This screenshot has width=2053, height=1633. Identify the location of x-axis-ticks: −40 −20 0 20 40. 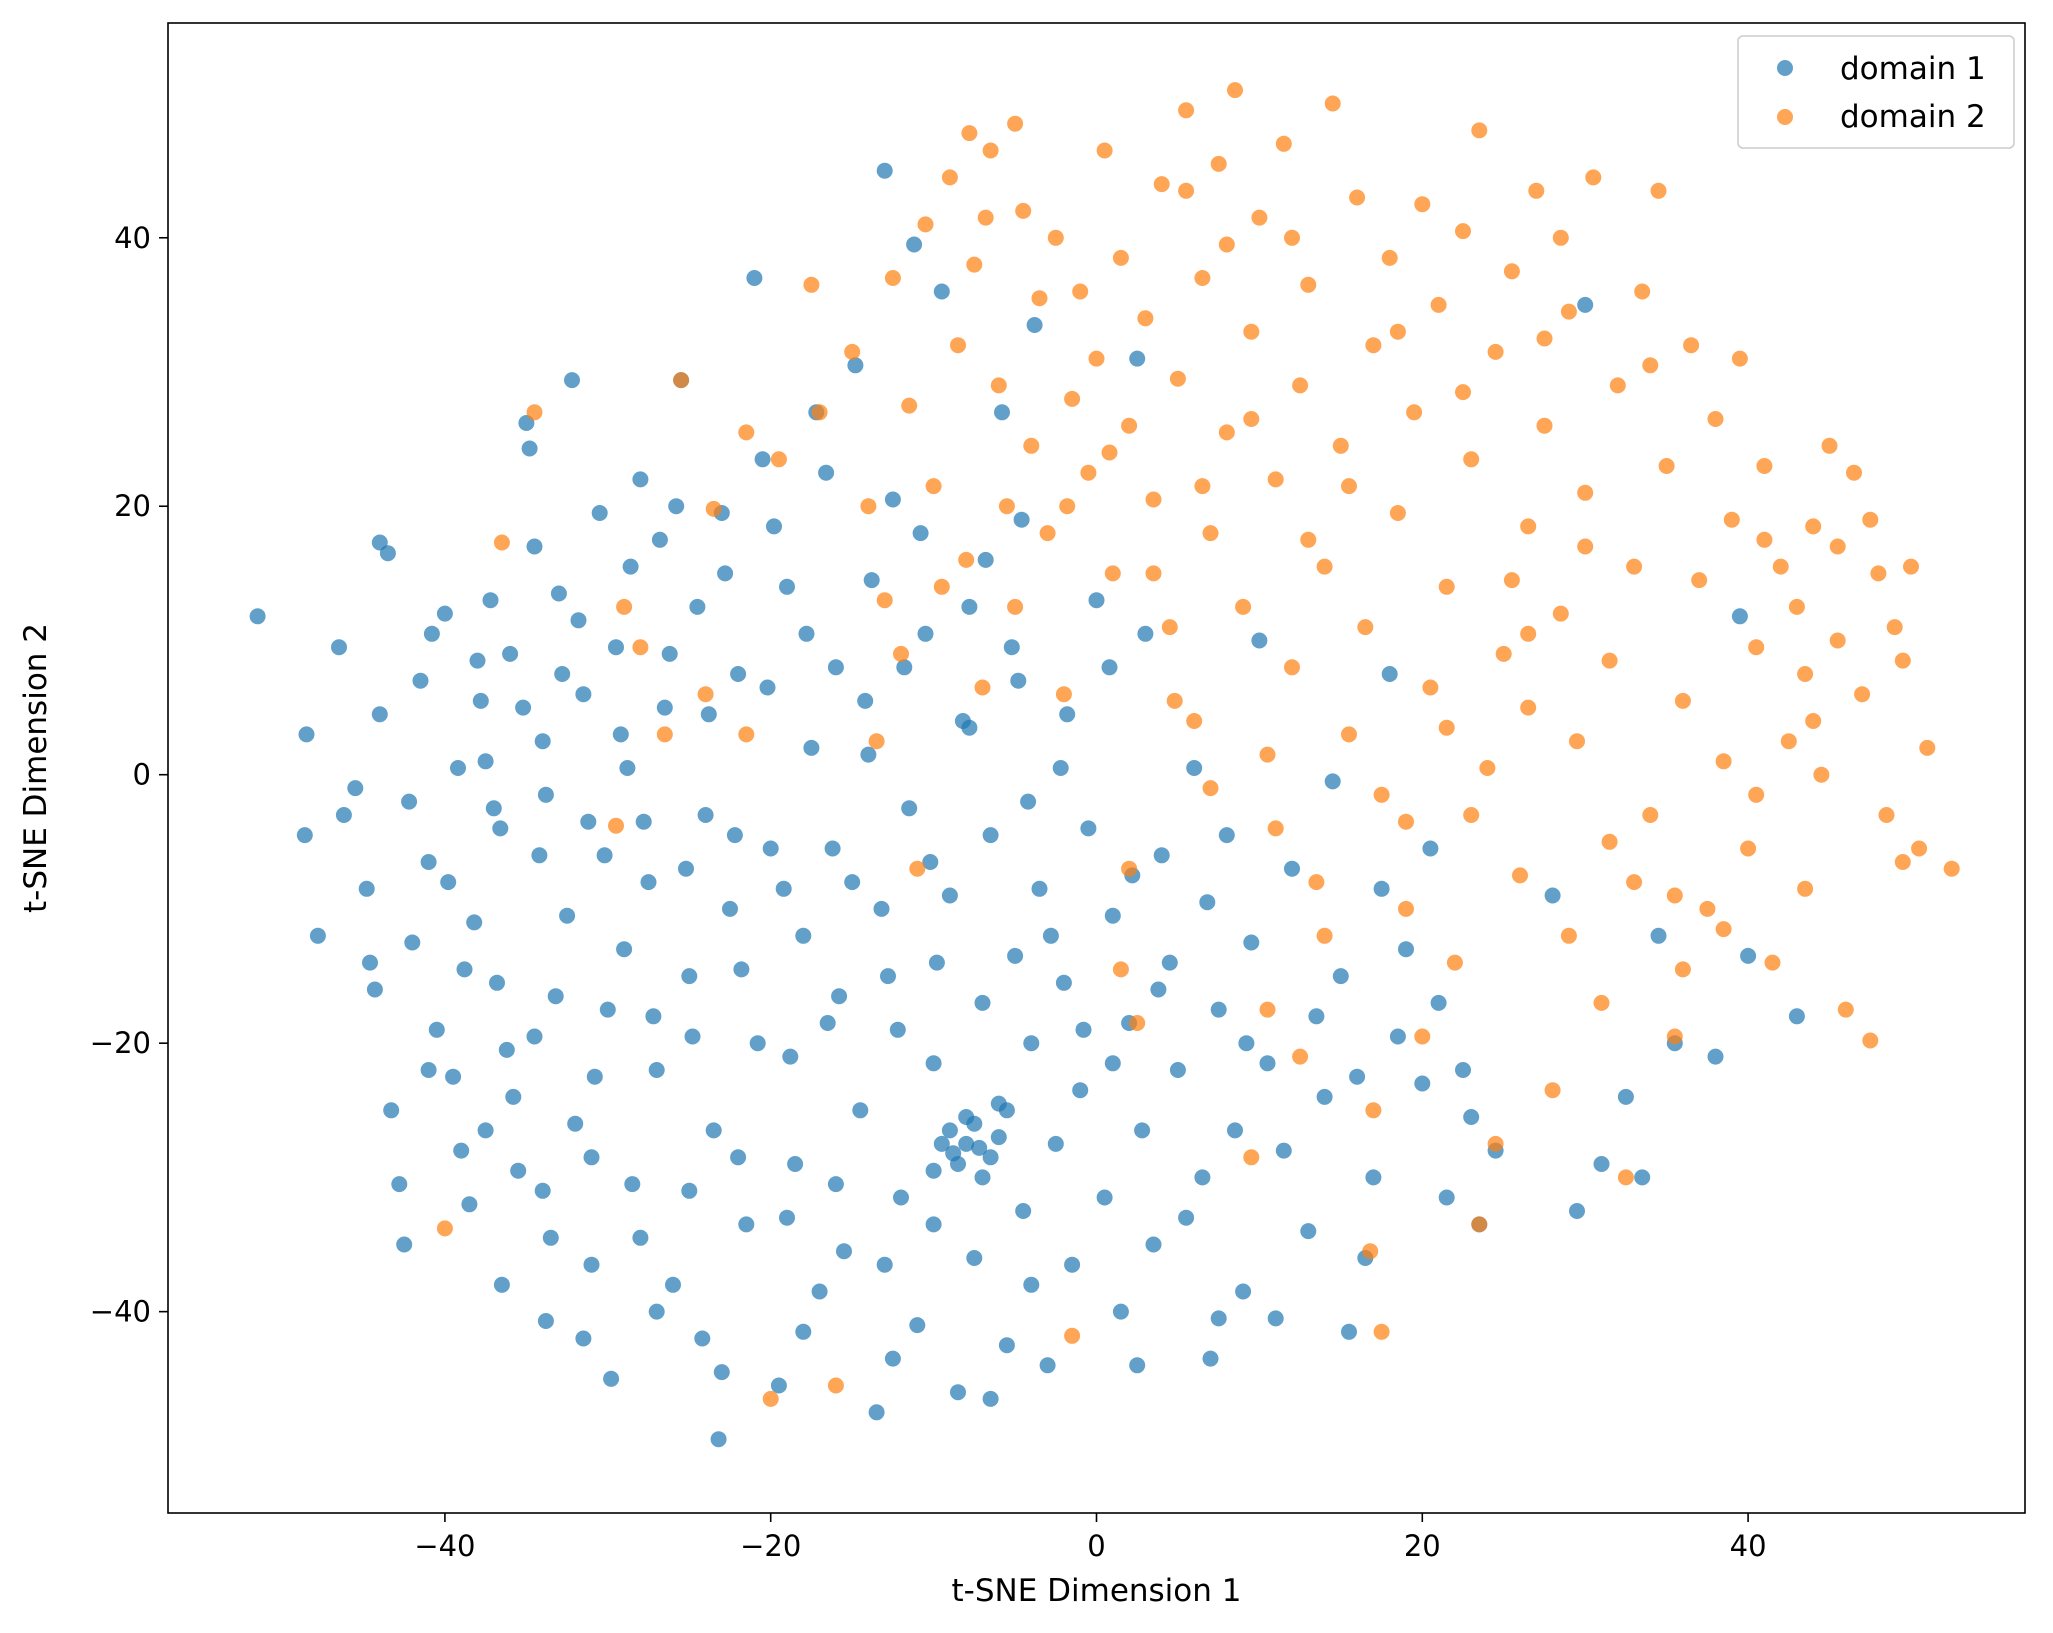
(1090, 1538).